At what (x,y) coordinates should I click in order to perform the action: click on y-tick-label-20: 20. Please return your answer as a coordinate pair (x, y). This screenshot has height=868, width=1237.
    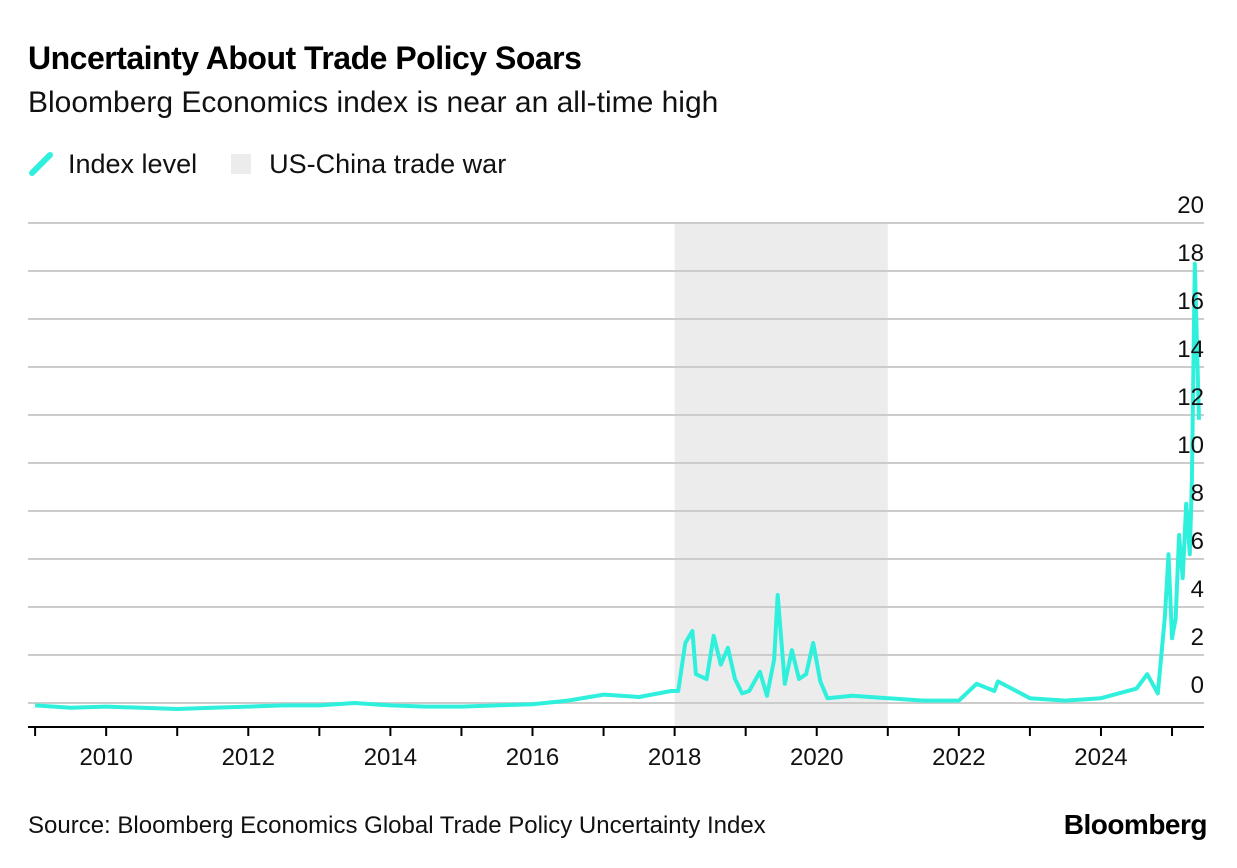
    Looking at the image, I should click on (1190, 205).